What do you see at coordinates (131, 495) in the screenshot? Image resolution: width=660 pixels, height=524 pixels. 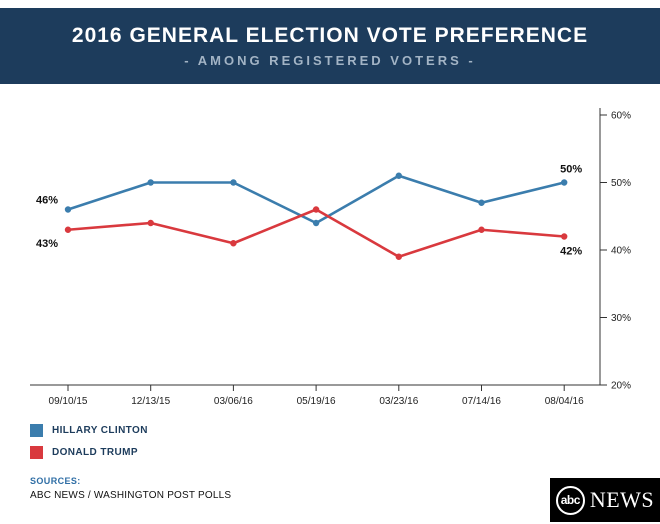 I see `sources-text: ABC NEWS / WASHINGTON POST POLLS` at bounding box center [131, 495].